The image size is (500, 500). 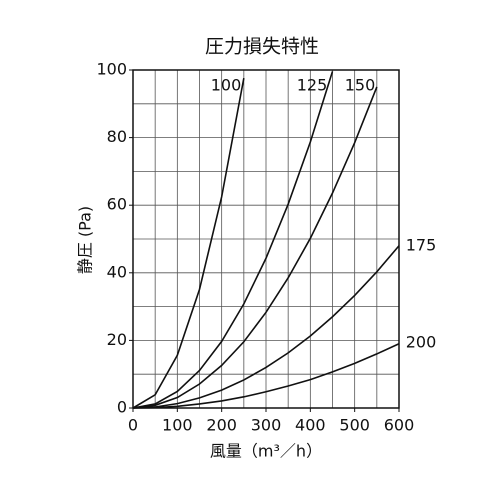 What do you see at coordinates (117, 271) in the screenshot?
I see `y-tick-label: 40` at bounding box center [117, 271].